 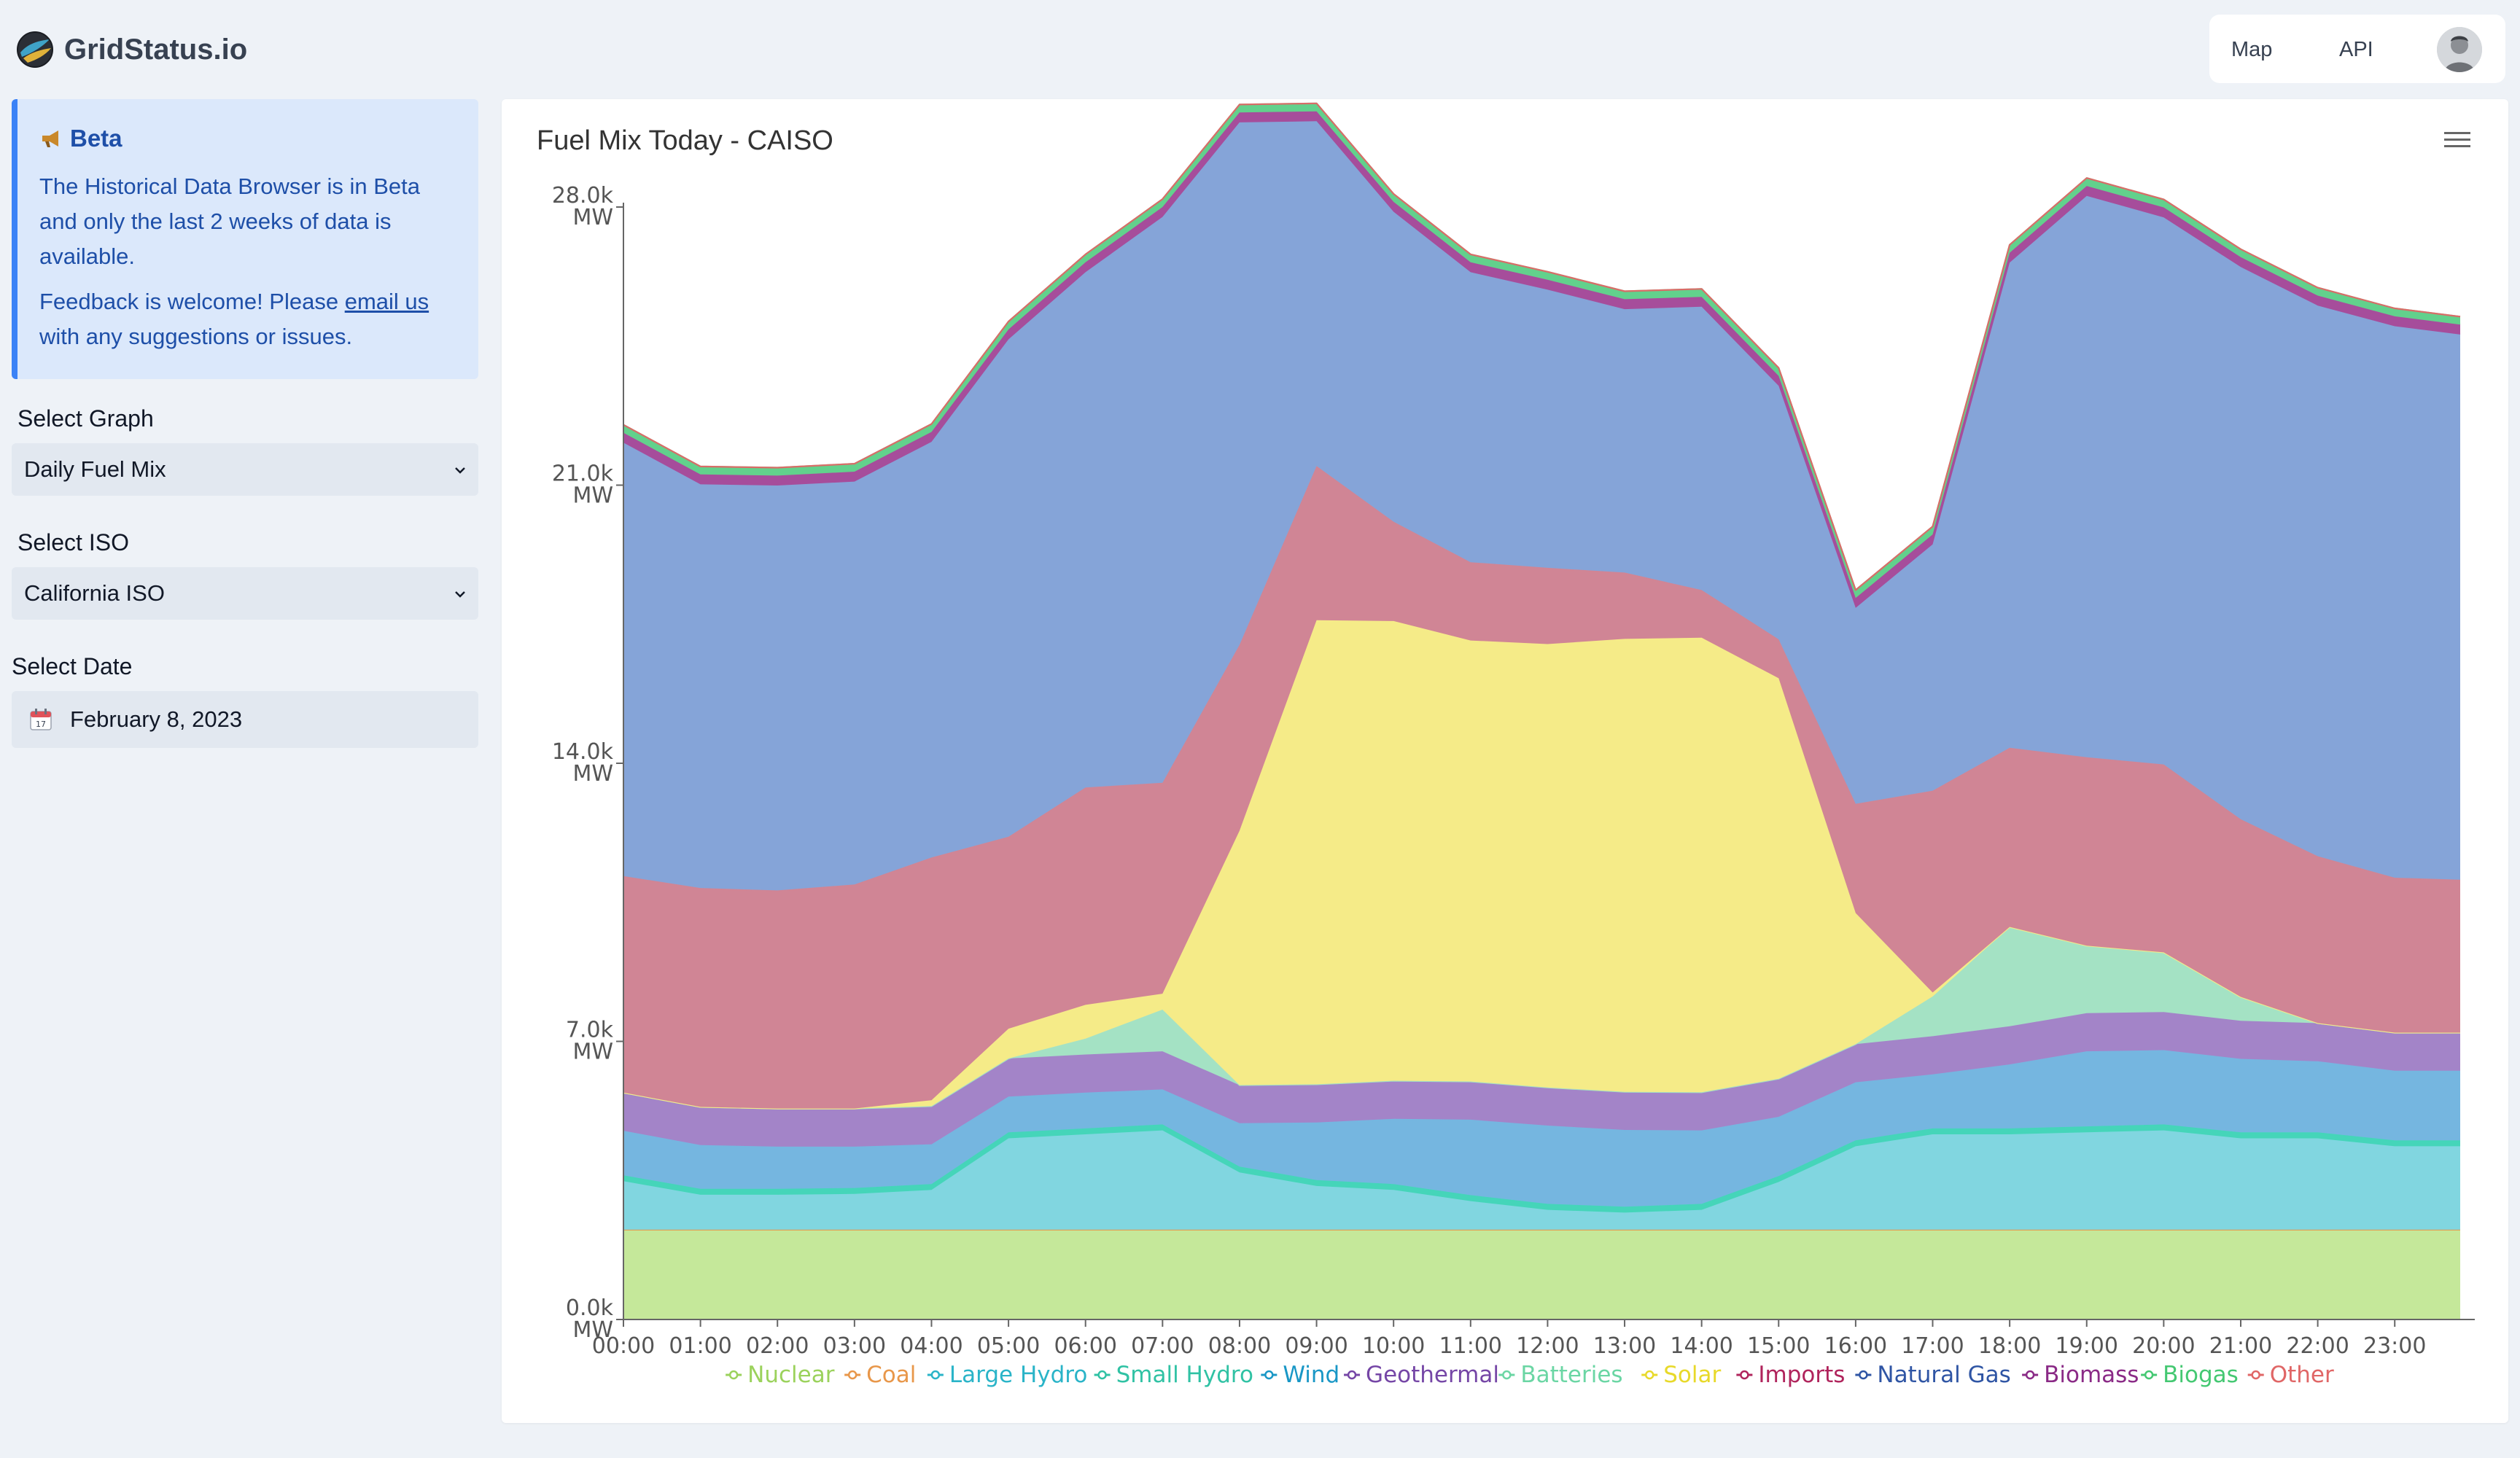 I want to click on legend-item-other: Other, so click(x=2290, y=1375).